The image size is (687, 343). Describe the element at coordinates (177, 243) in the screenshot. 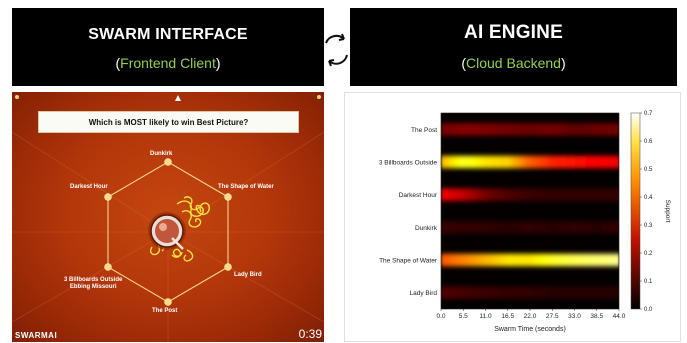

I see `puck-handle` at that location.